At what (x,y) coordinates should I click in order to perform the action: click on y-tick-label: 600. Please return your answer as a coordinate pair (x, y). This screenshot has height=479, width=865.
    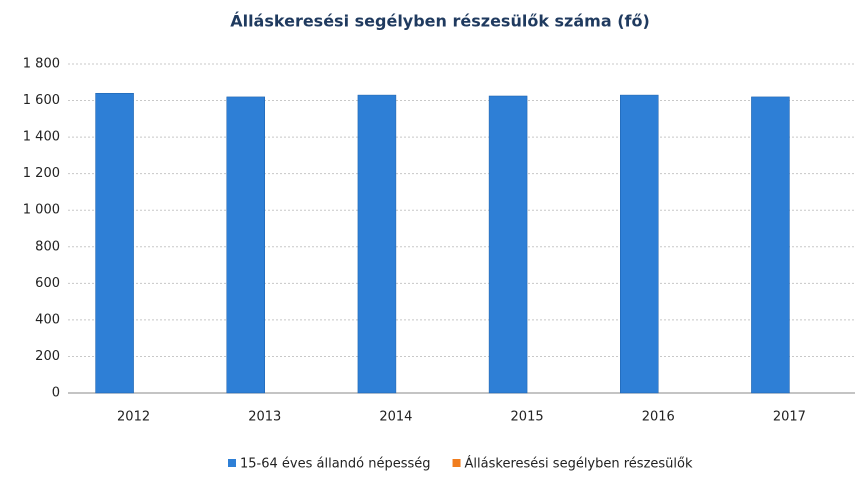
    Looking at the image, I should click on (47, 283).